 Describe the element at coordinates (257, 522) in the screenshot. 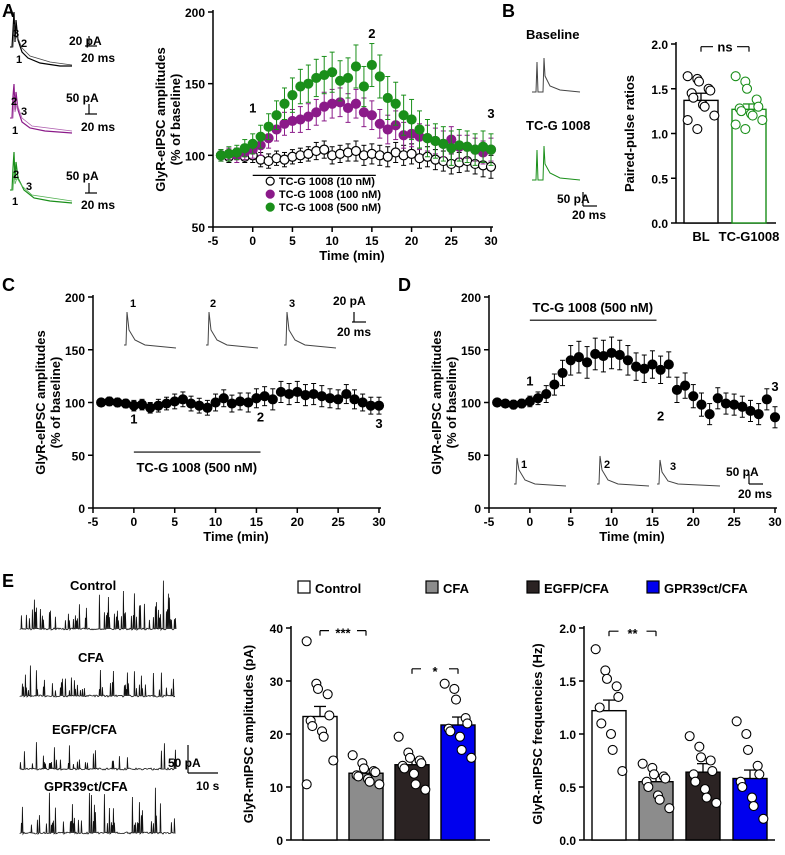

I see `chartC-xtick-label: 15` at that location.